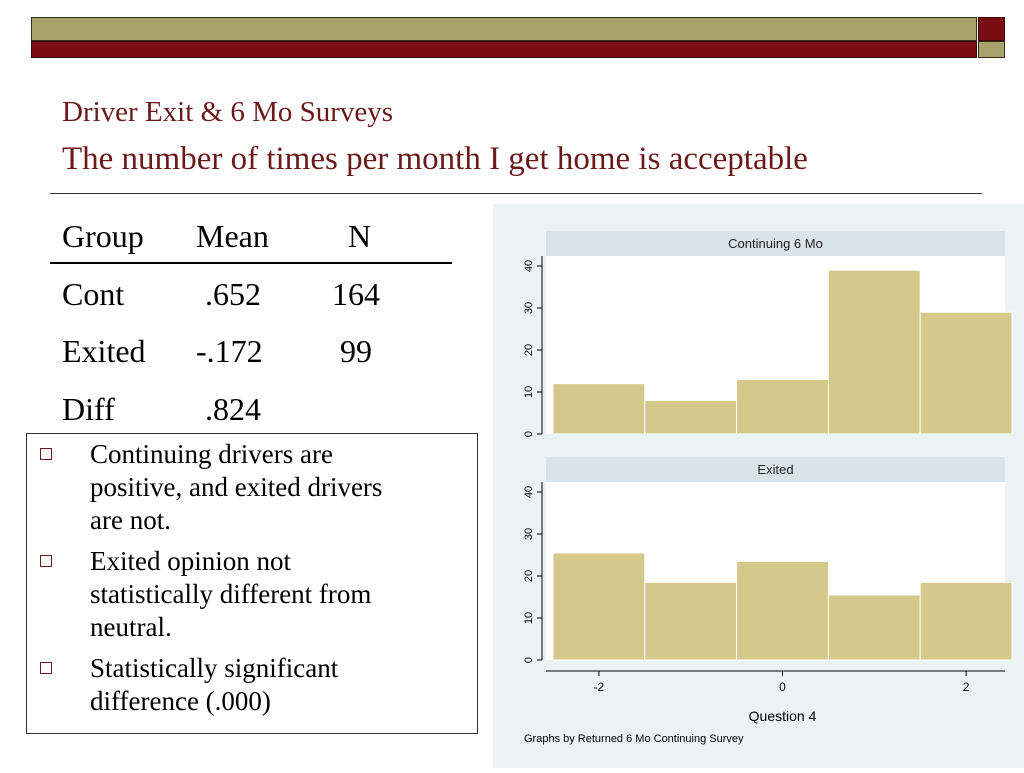  I want to click on x-tick-label: 2, so click(966, 687).